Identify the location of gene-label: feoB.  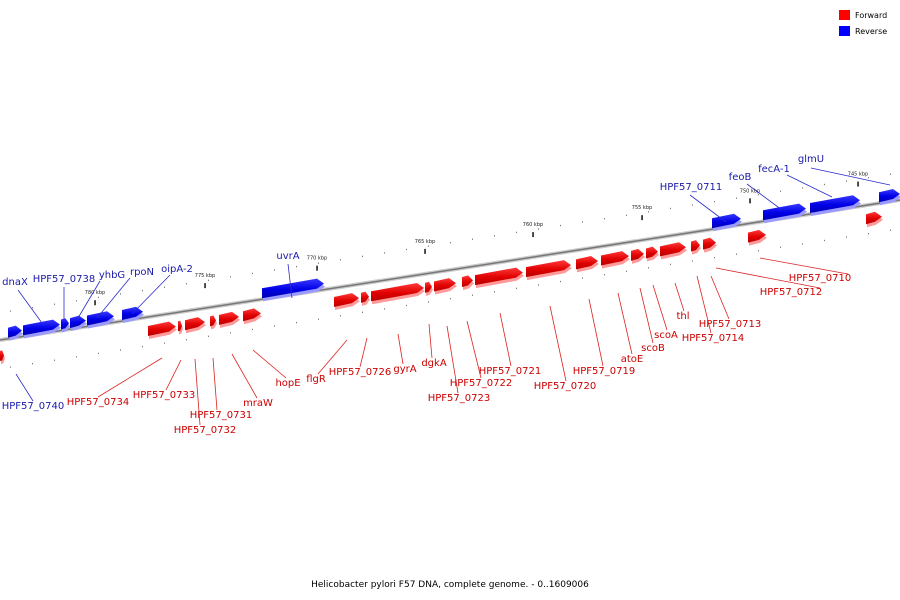
(740, 177).